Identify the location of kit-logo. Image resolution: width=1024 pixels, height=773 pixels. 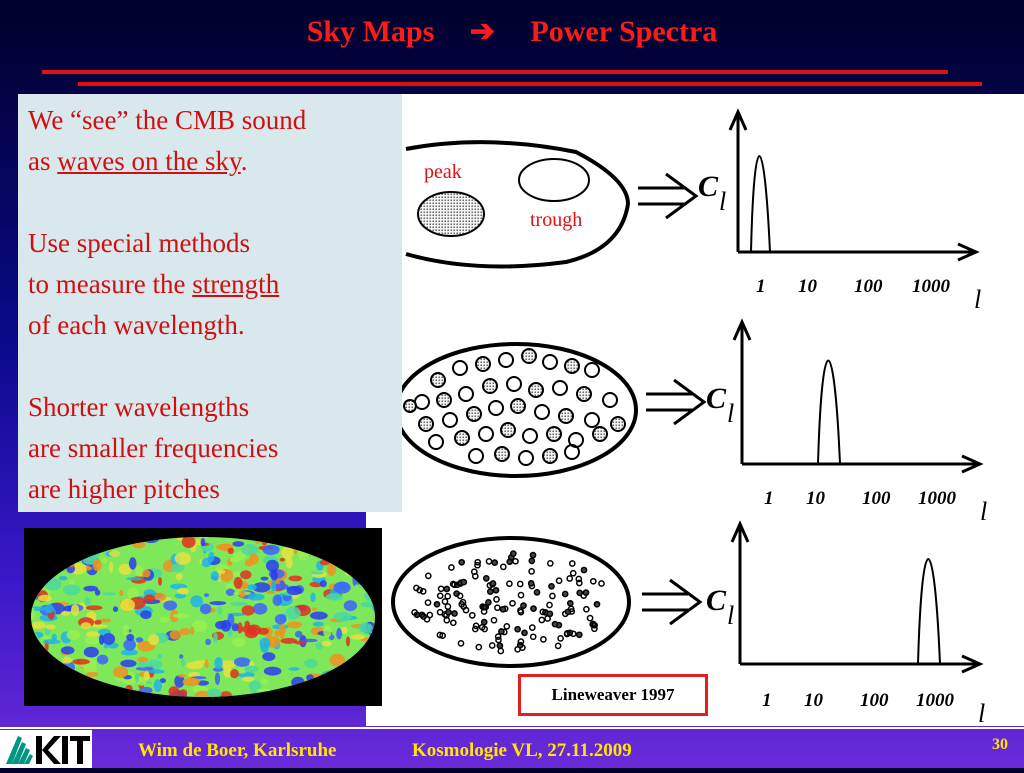
(46, 749).